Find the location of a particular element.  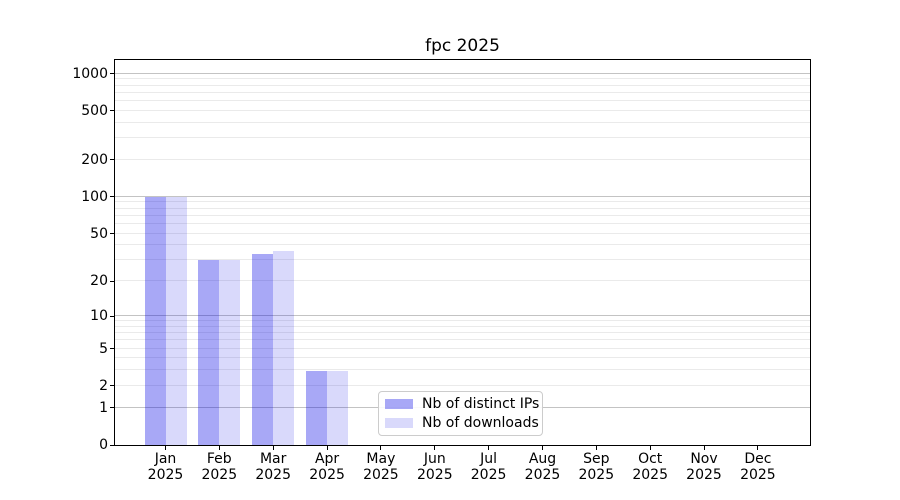

bar-apr-downloads is located at coordinates (338, 407).